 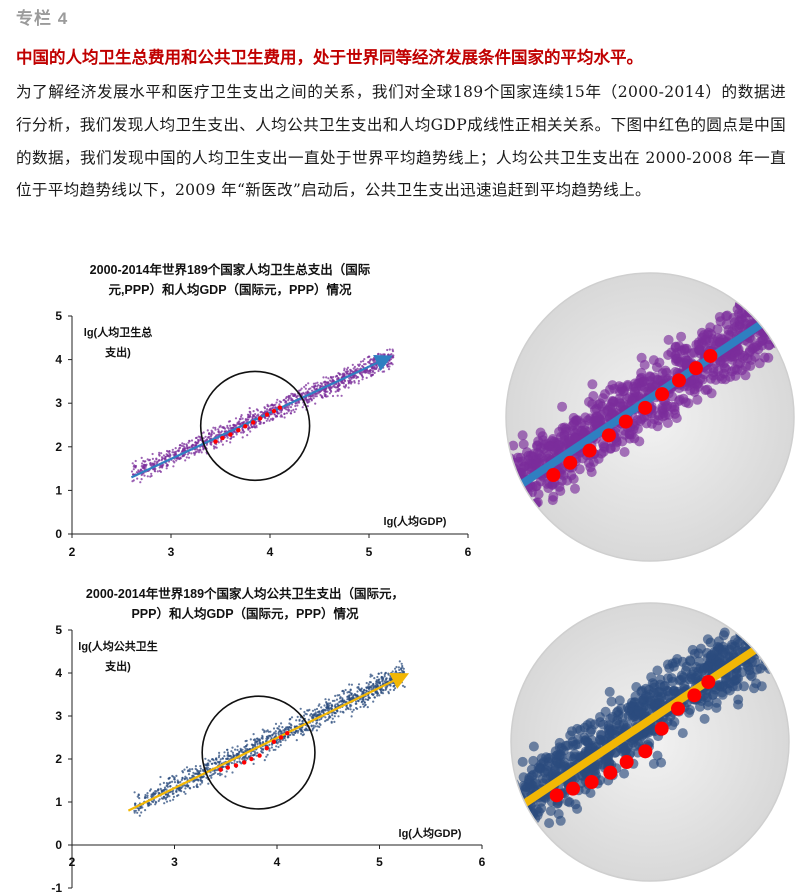 What do you see at coordinates (117, 646) in the screenshot?
I see `y-axis-label: lg(人均公共卫生` at bounding box center [117, 646].